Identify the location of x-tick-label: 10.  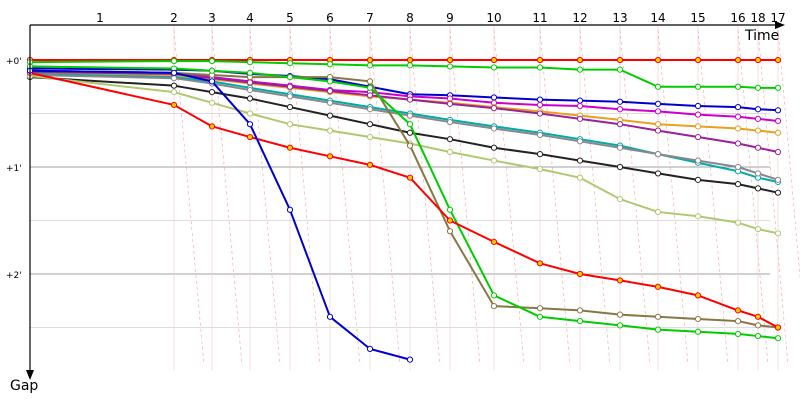
(493, 18).